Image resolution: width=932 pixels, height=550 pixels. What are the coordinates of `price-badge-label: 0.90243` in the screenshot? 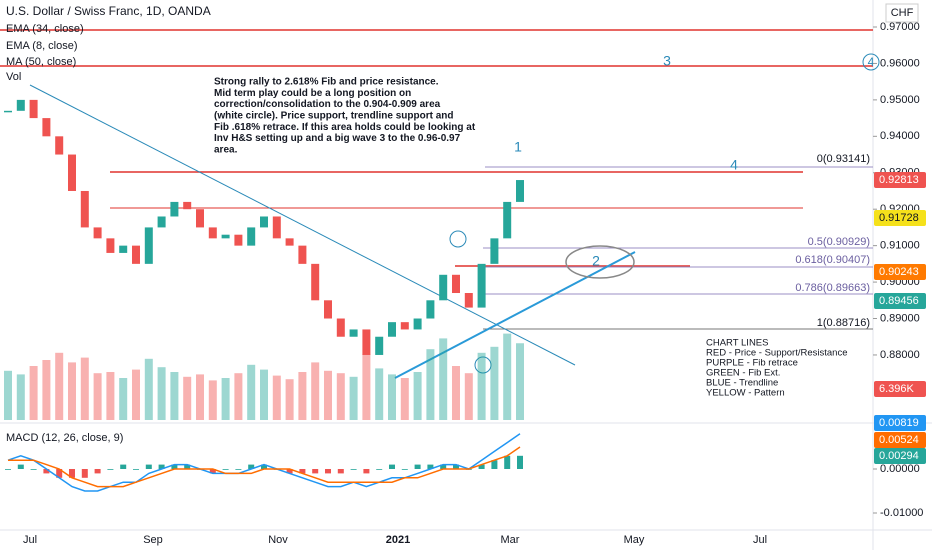 It's located at (899, 272).